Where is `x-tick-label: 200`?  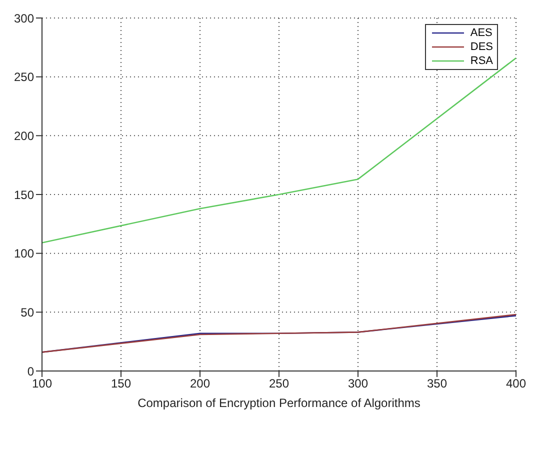
x-tick-label: 200 is located at coordinates (200, 383).